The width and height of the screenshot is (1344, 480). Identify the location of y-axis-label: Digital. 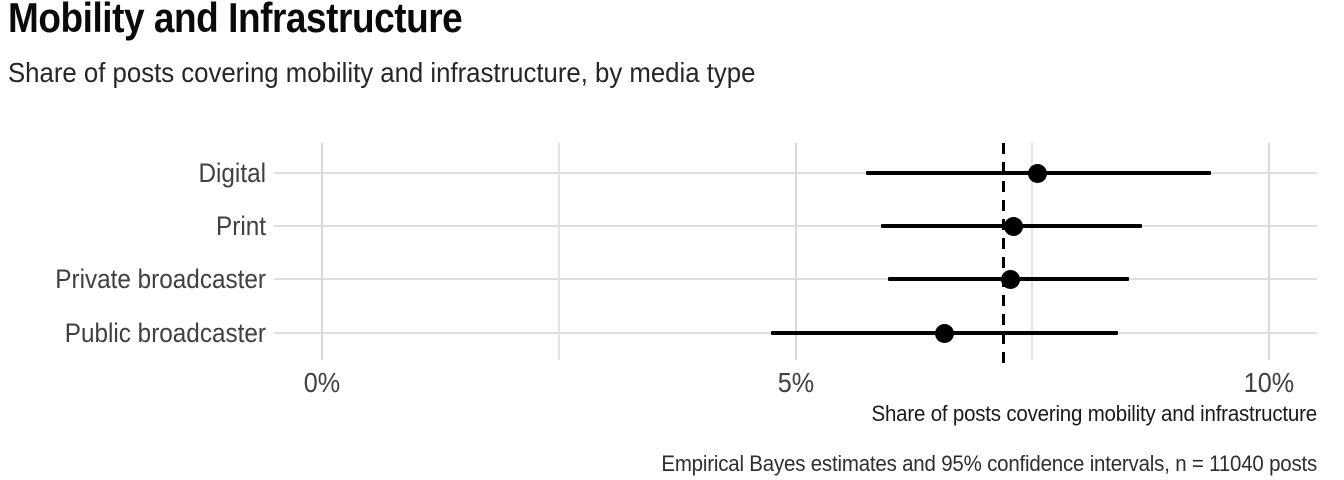
(232, 173).